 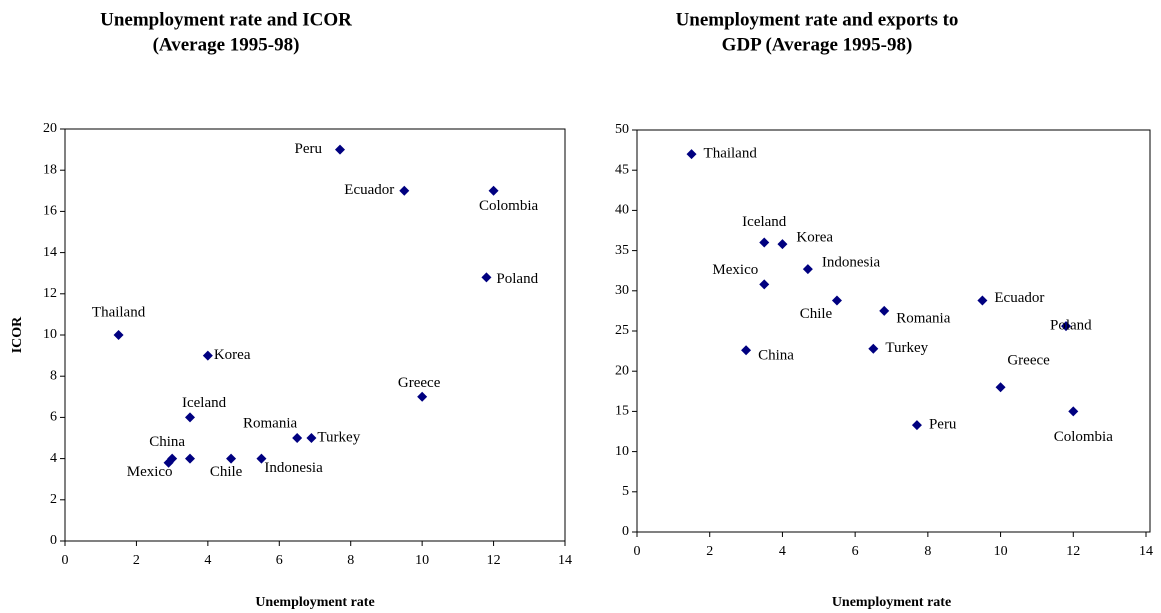 What do you see at coordinates (226, 19) in the screenshot?
I see `chart-title: Unemployment rate and ICOR` at bounding box center [226, 19].